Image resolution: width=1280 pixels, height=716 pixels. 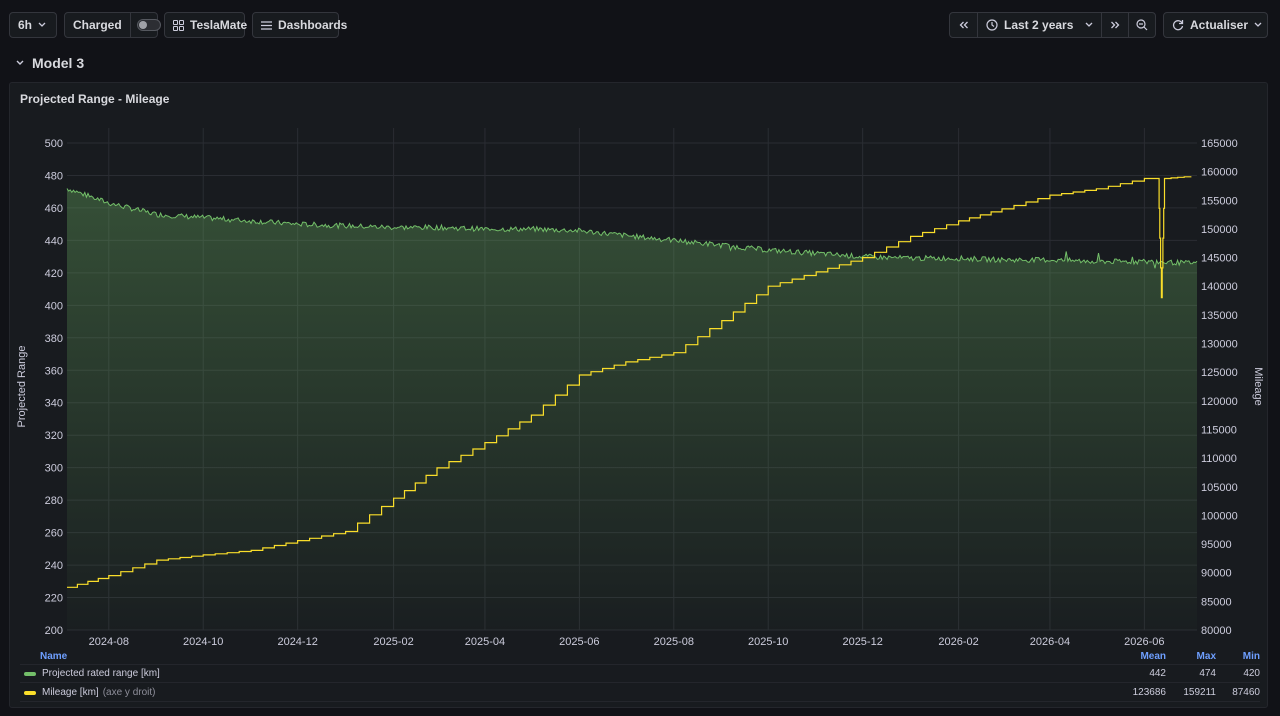 I want to click on y2-tick-label: 145000, so click(x=1219, y=259).